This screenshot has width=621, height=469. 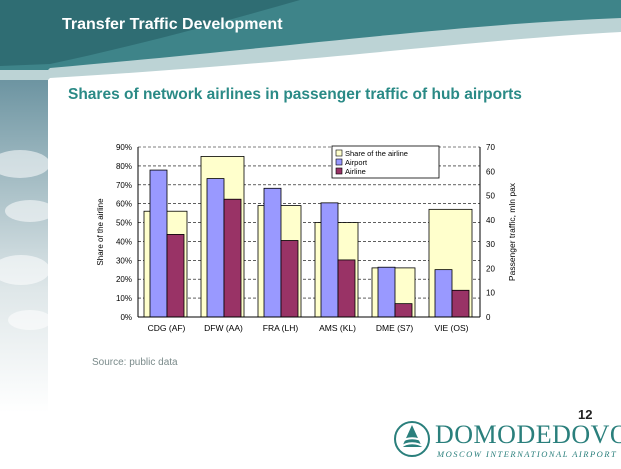 I want to click on y2-tick-label: 20, so click(x=490, y=268).